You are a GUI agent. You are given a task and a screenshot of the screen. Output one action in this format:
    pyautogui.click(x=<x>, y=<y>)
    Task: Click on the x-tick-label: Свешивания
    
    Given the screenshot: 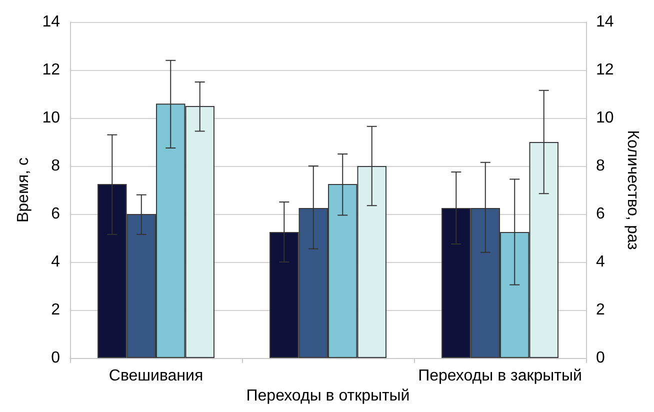 What is the action you would take?
    pyautogui.click(x=156, y=376)
    